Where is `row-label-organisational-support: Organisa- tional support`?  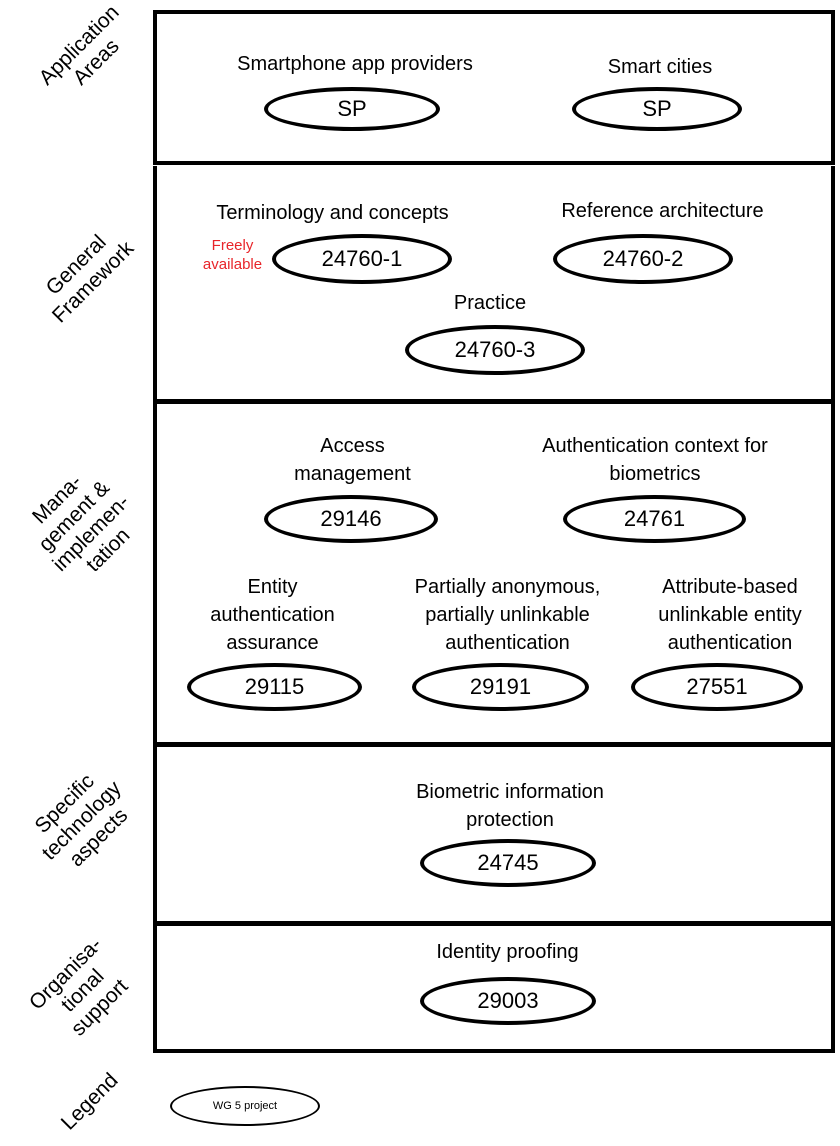
row-label-organisational-support: Organisa- tional support is located at coordinates (78, 986).